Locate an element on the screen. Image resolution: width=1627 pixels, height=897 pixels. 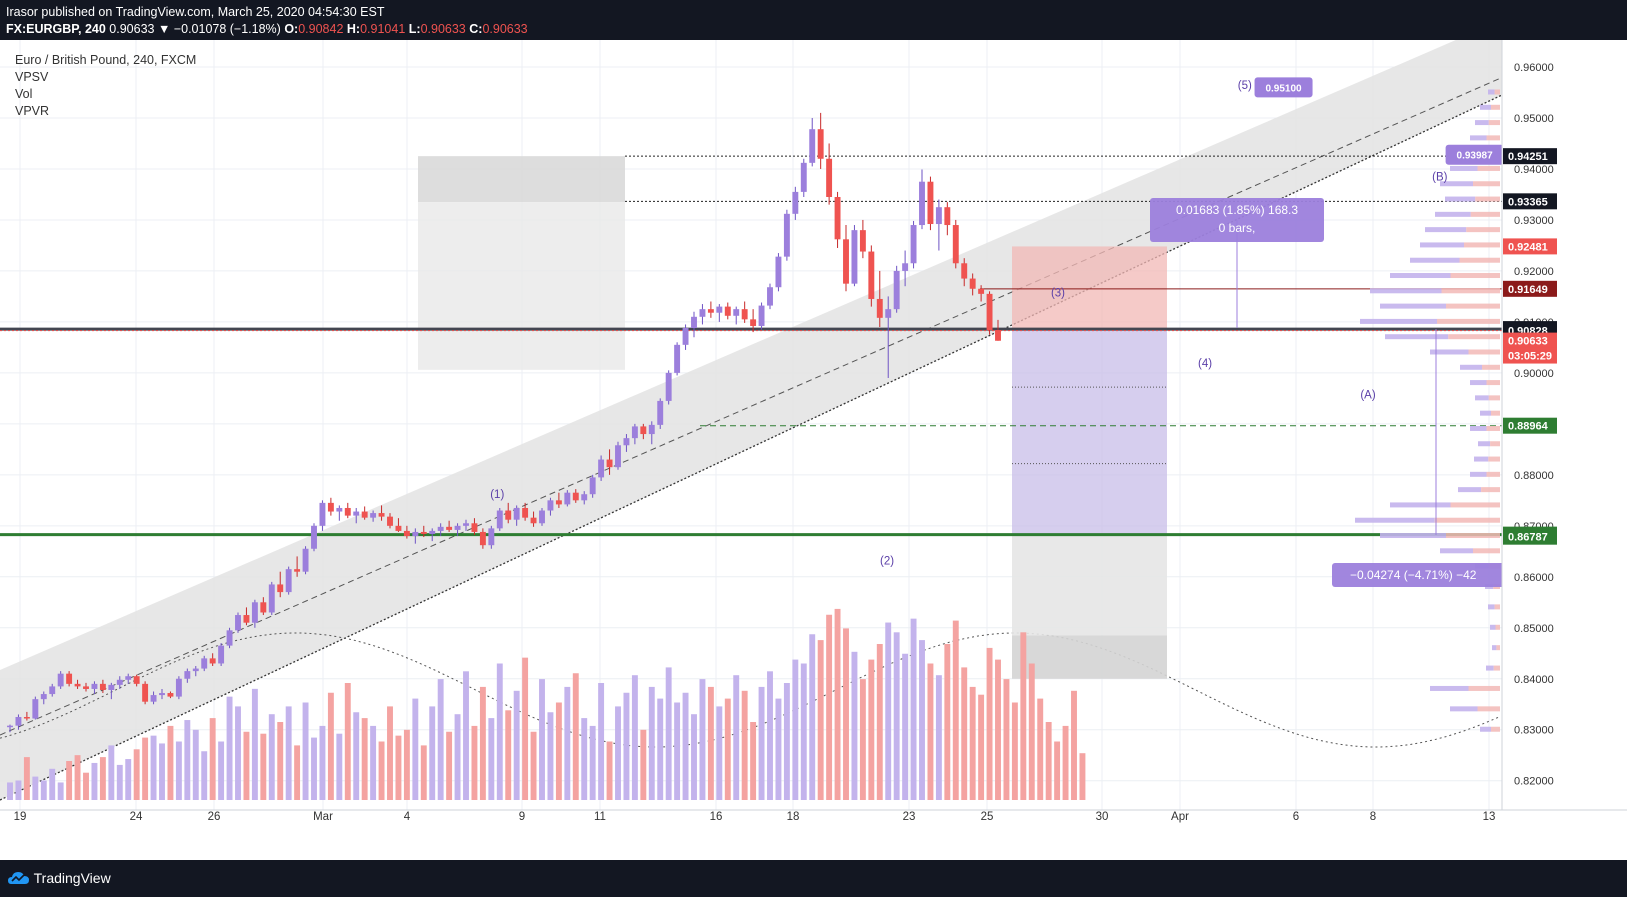
price-axis-tag-label: 0.92481 is located at coordinates (1528, 247).